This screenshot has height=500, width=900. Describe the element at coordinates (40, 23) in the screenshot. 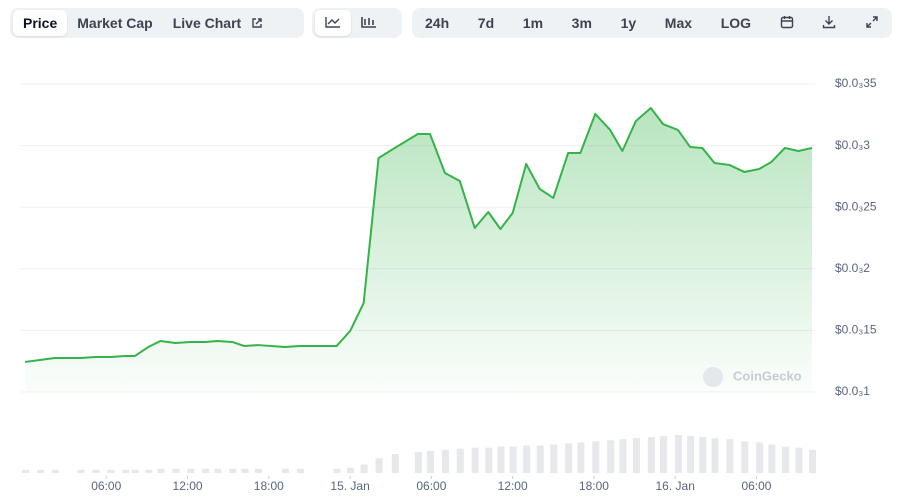

I see `tab: Price` at that location.